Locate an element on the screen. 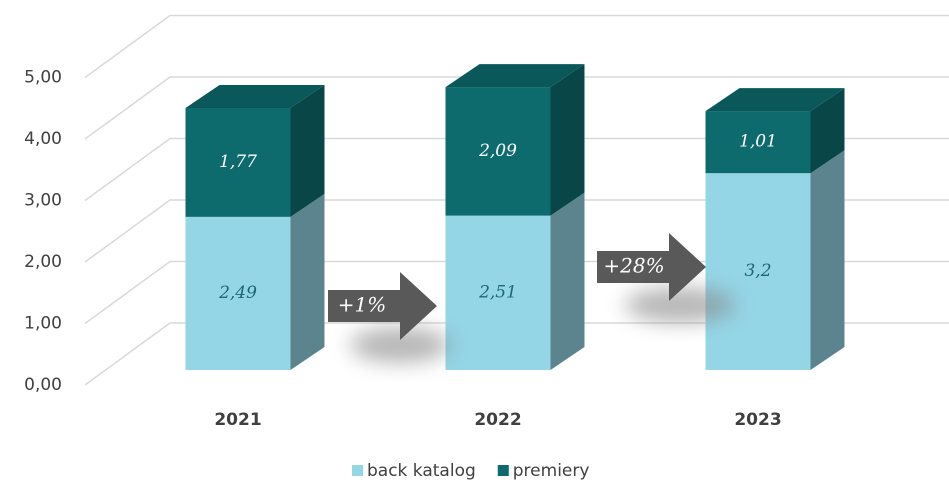 The height and width of the screenshot is (490, 949). annotation: +28% is located at coordinates (633, 266).